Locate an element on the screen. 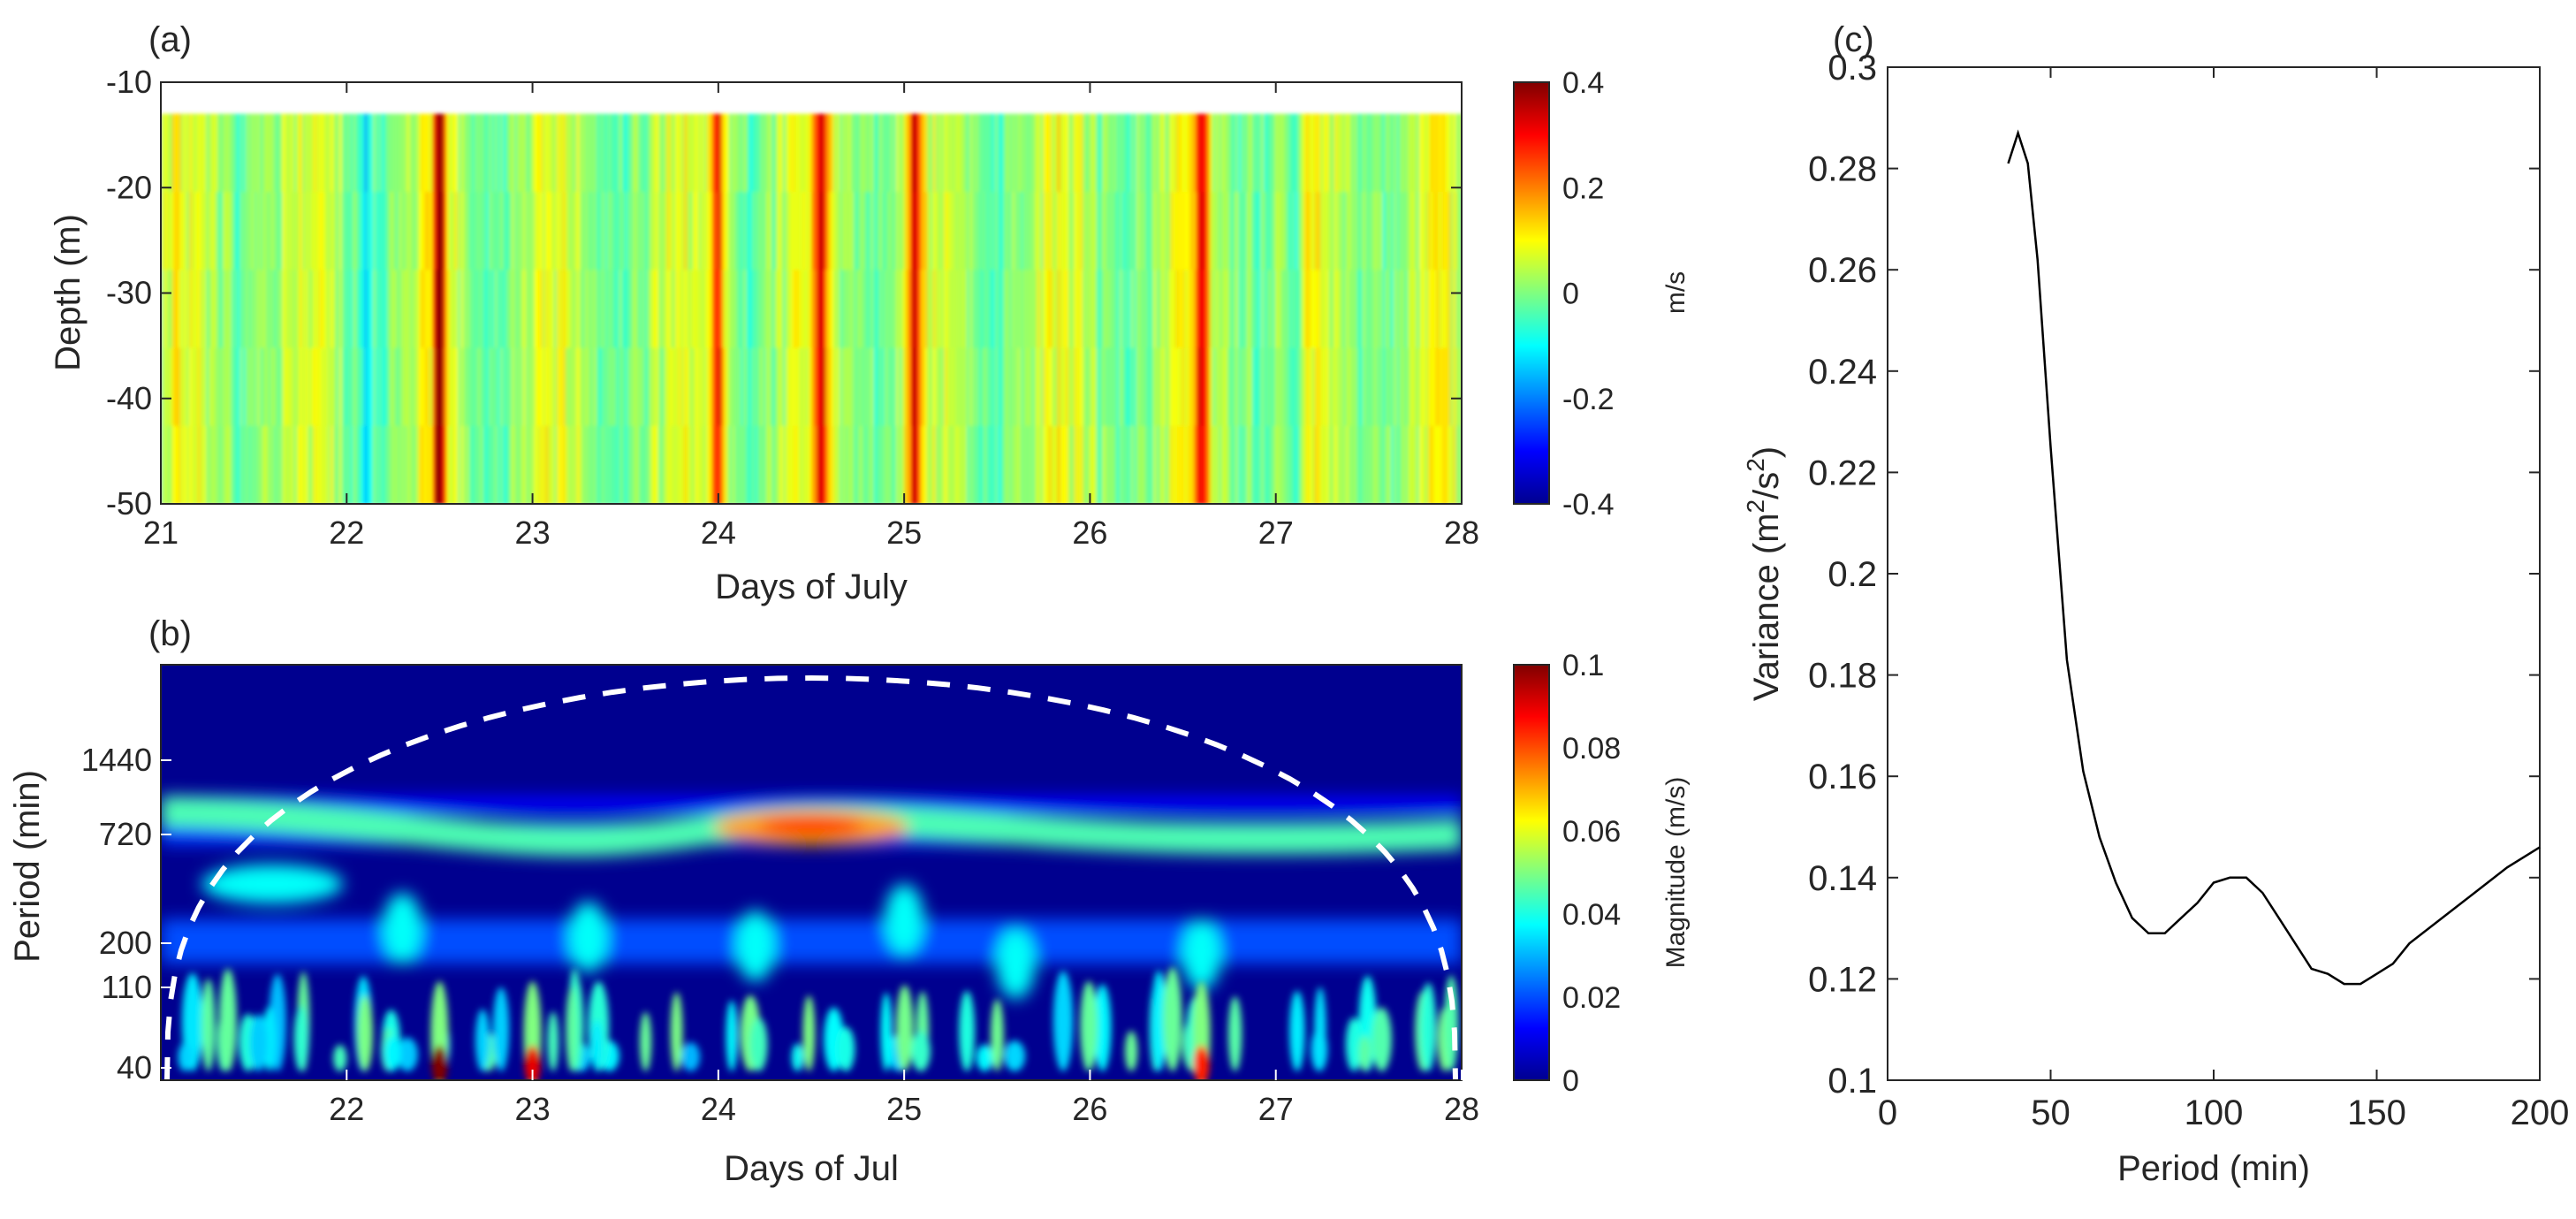 The image size is (2576, 1219). panel-a-colorbar is located at coordinates (1531, 293).